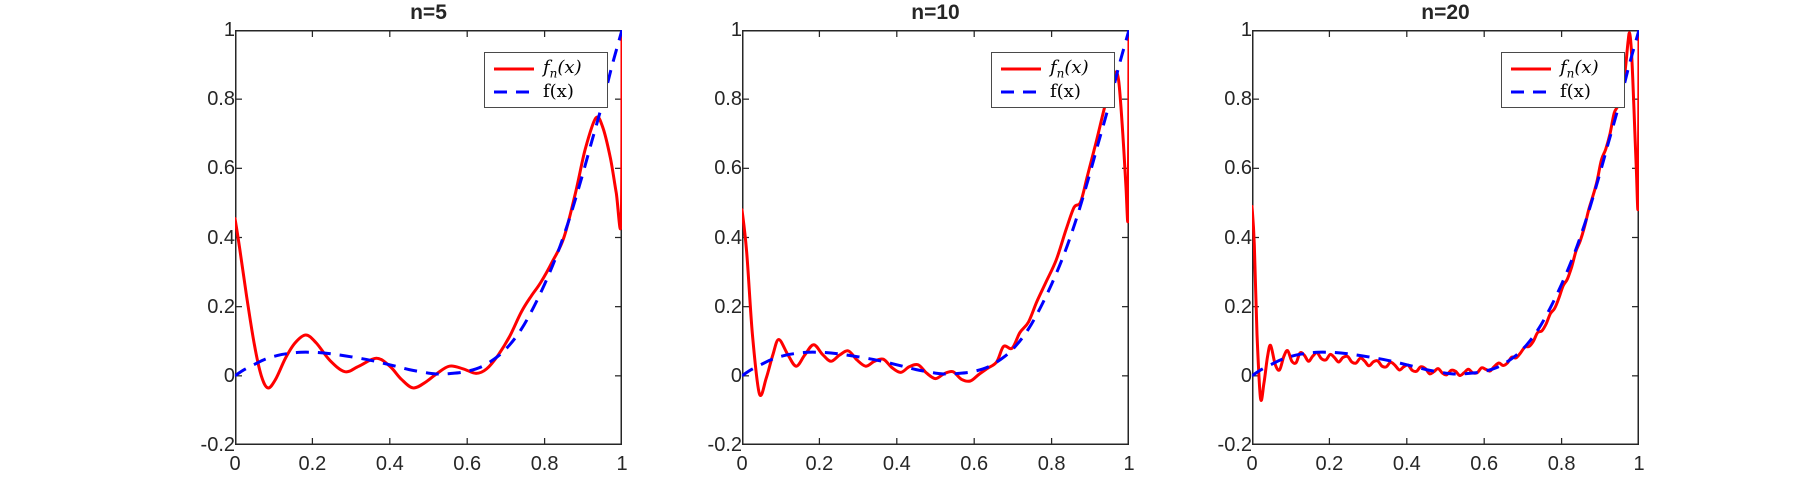 This screenshot has width=1812, height=502. What do you see at coordinates (428, 12) in the screenshot?
I see `subplot-title: n=5` at bounding box center [428, 12].